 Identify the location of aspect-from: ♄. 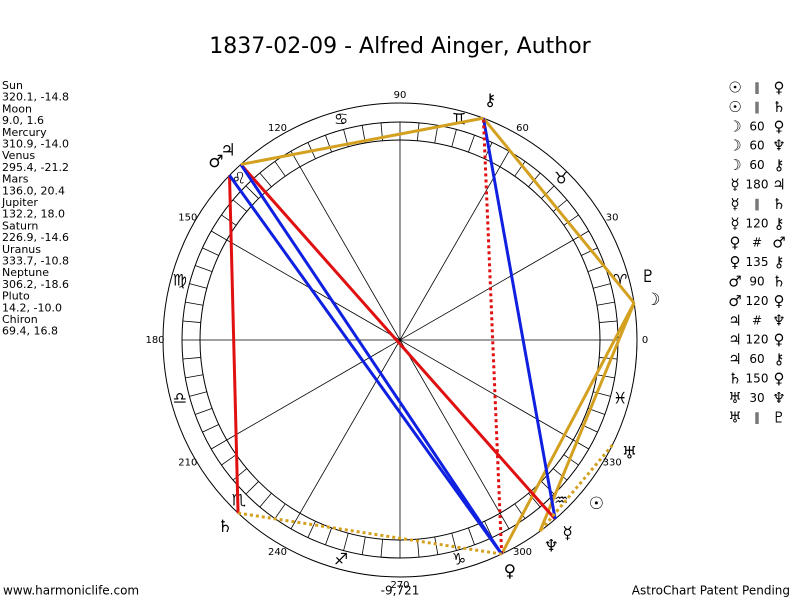
(734, 379).